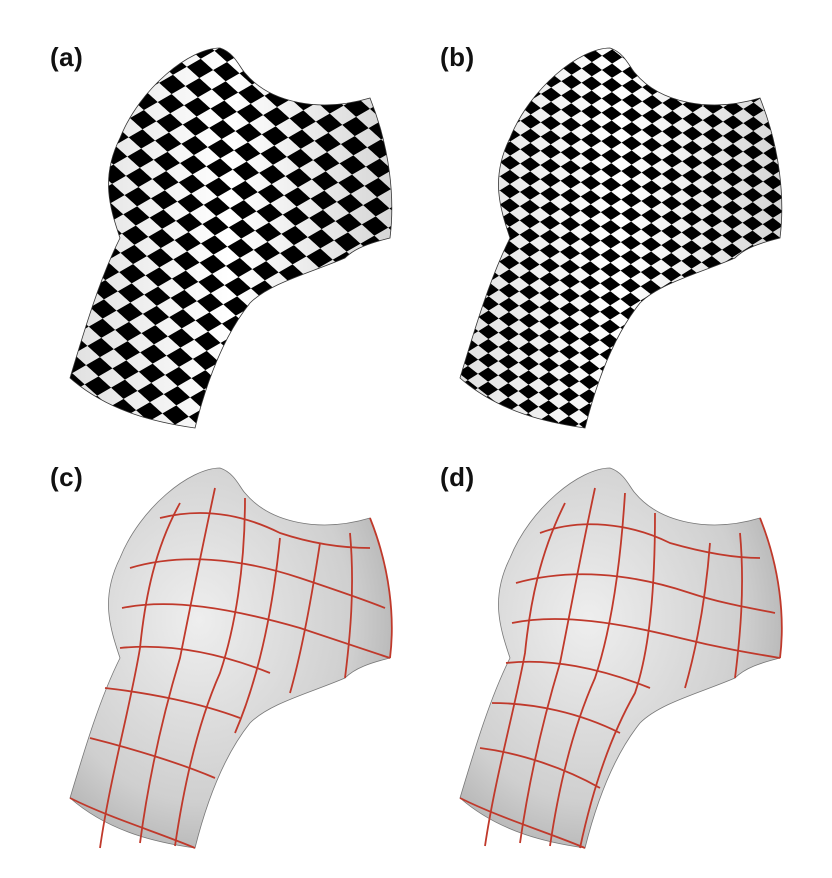 The image size is (832, 878). What do you see at coordinates (457, 57) in the screenshot?
I see `panel-label-b: (b)` at bounding box center [457, 57].